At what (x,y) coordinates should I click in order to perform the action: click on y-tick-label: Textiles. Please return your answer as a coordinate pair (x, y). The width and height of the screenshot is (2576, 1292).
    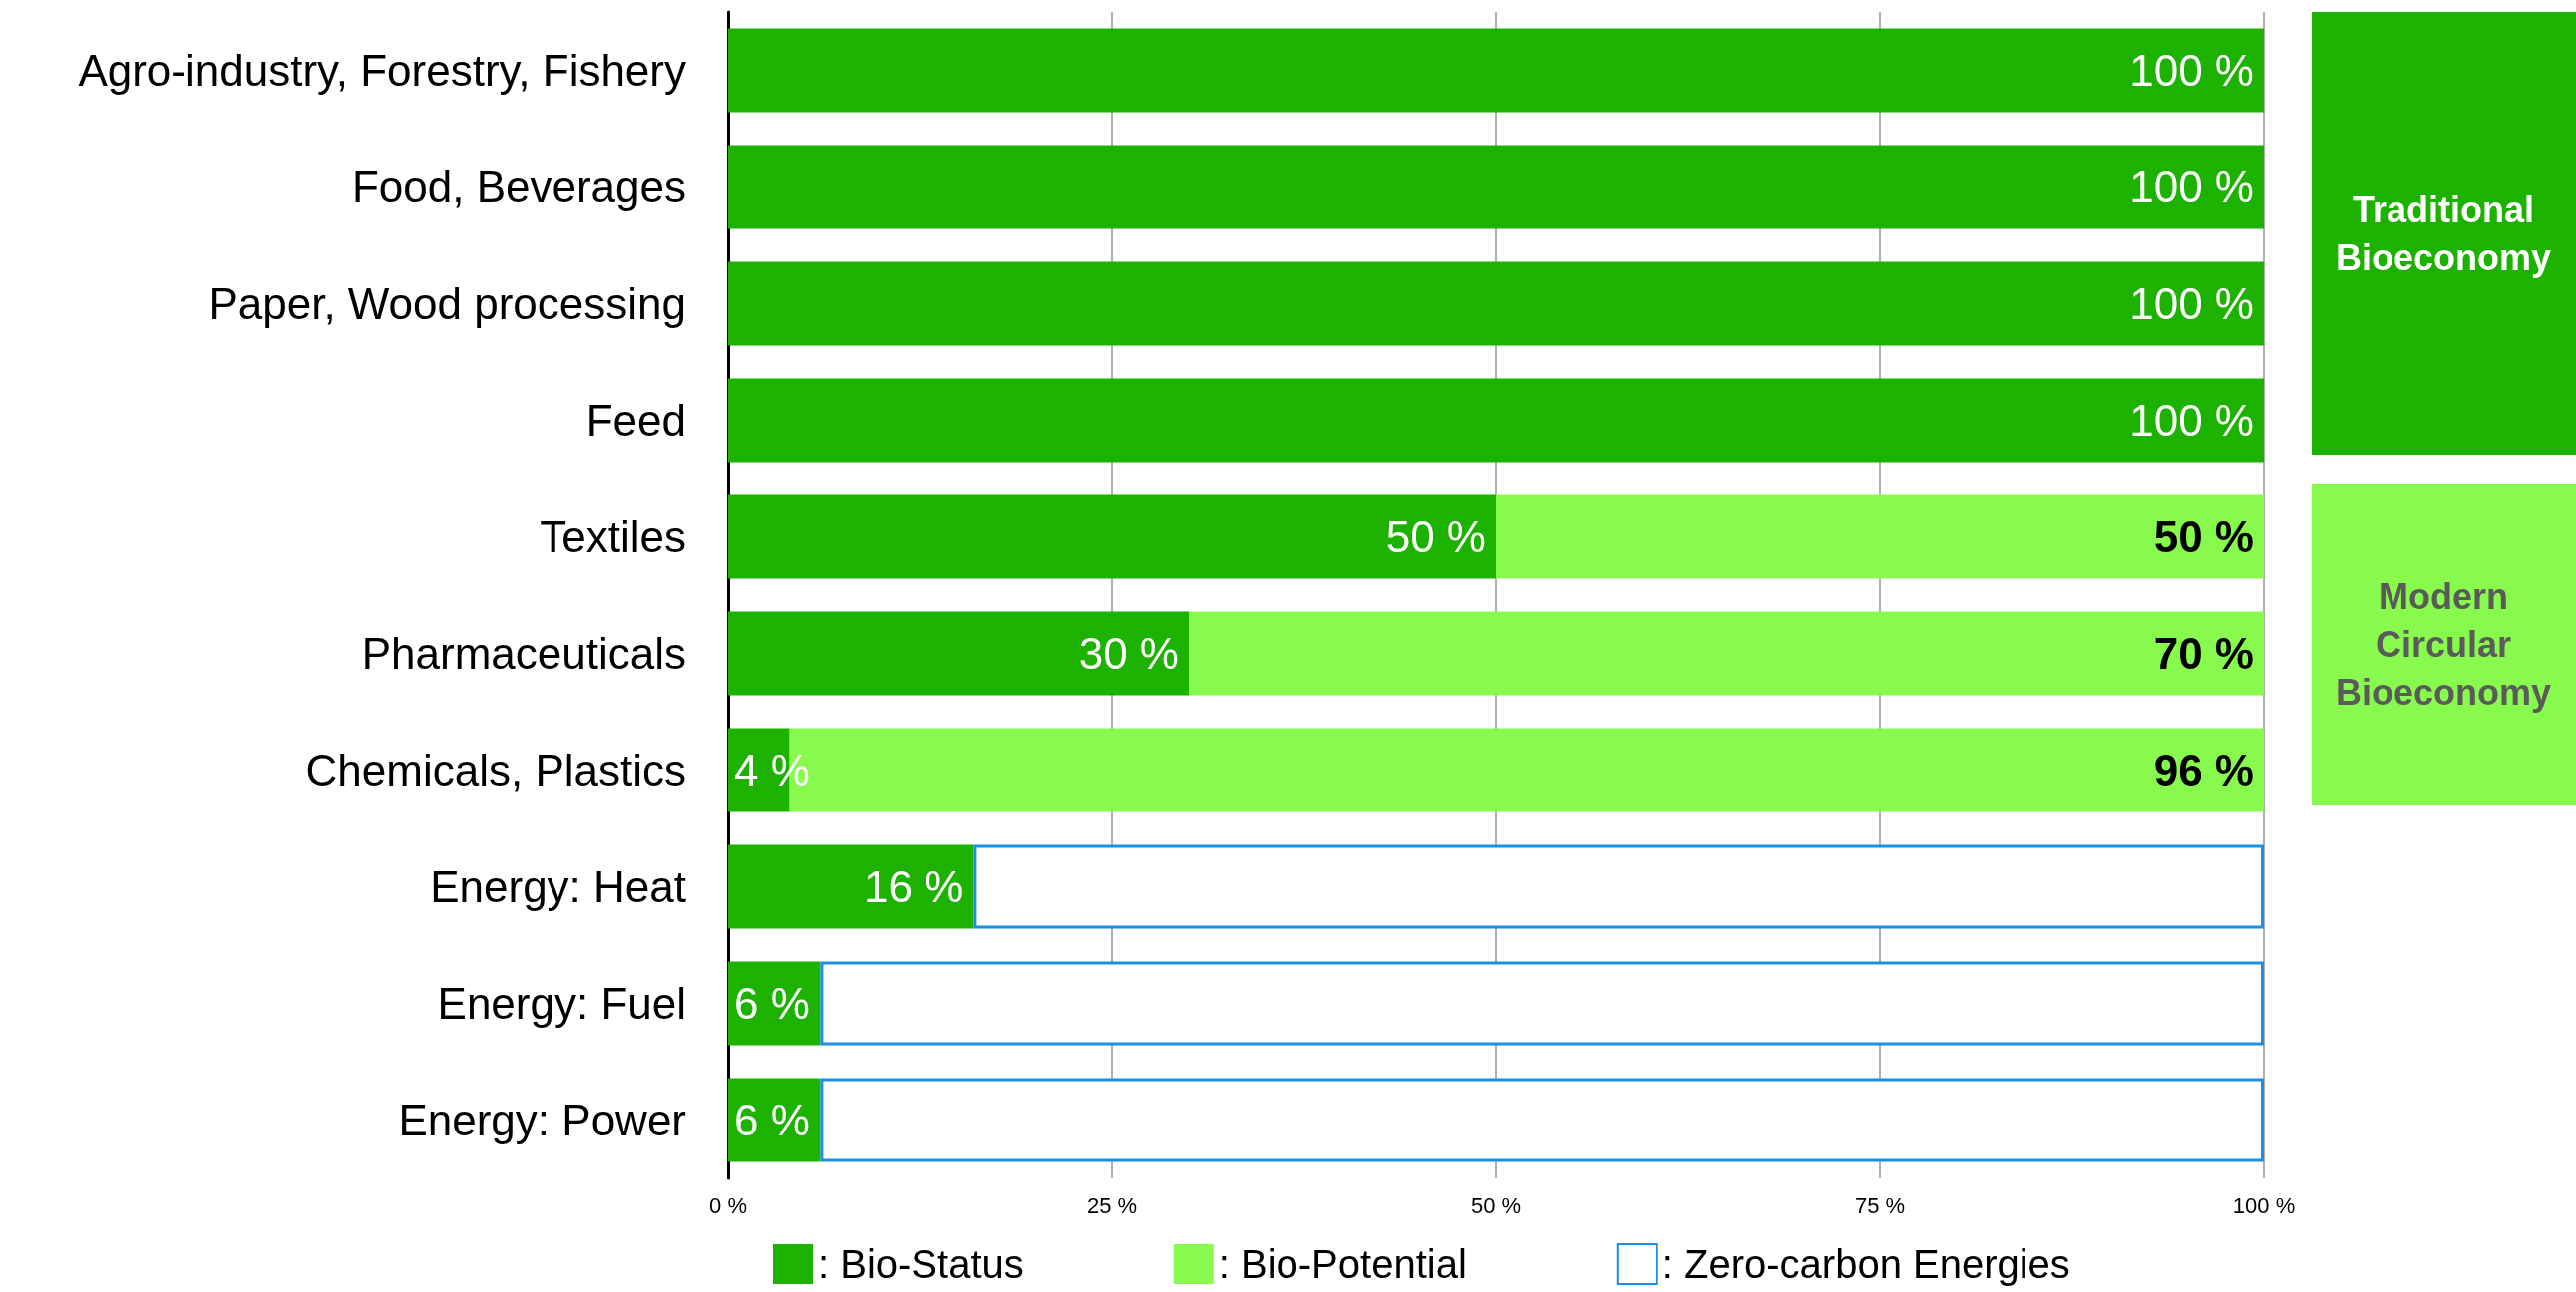
    Looking at the image, I should click on (613, 536).